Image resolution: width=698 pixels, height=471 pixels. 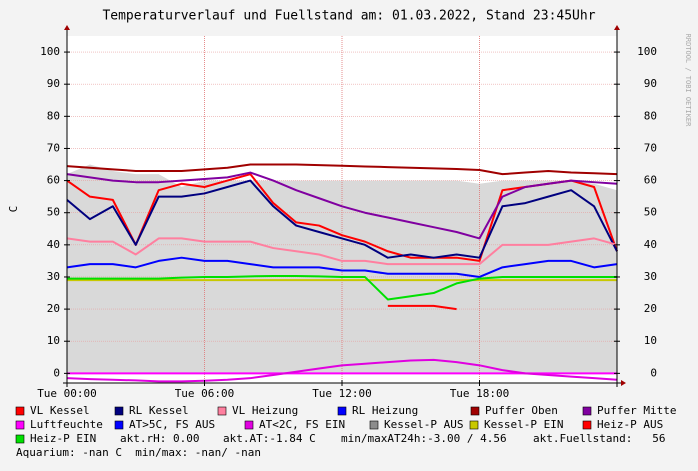 What do you see at coordinates (302, 424) in the screenshot?
I see `legend-label: AT<2C, FS EIN` at bounding box center [302, 424].